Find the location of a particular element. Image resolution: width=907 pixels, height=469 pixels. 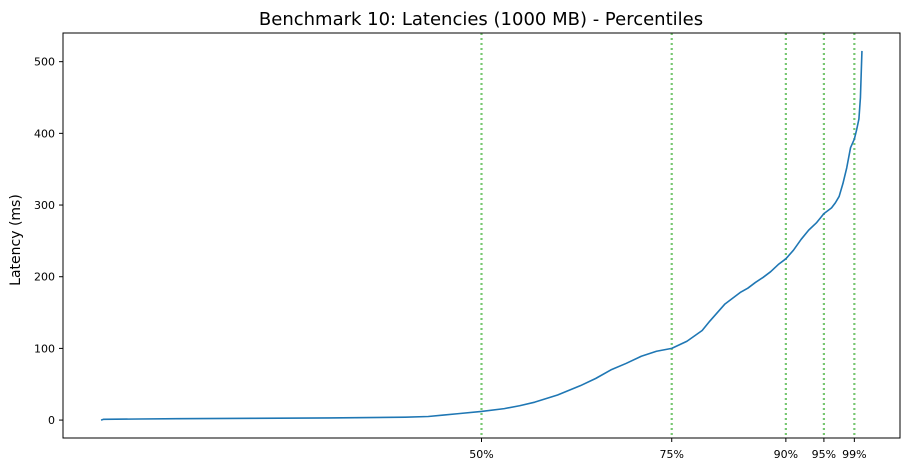

y-axis-ticks: 0 100 200 300 400 500 is located at coordinates (48, 241).